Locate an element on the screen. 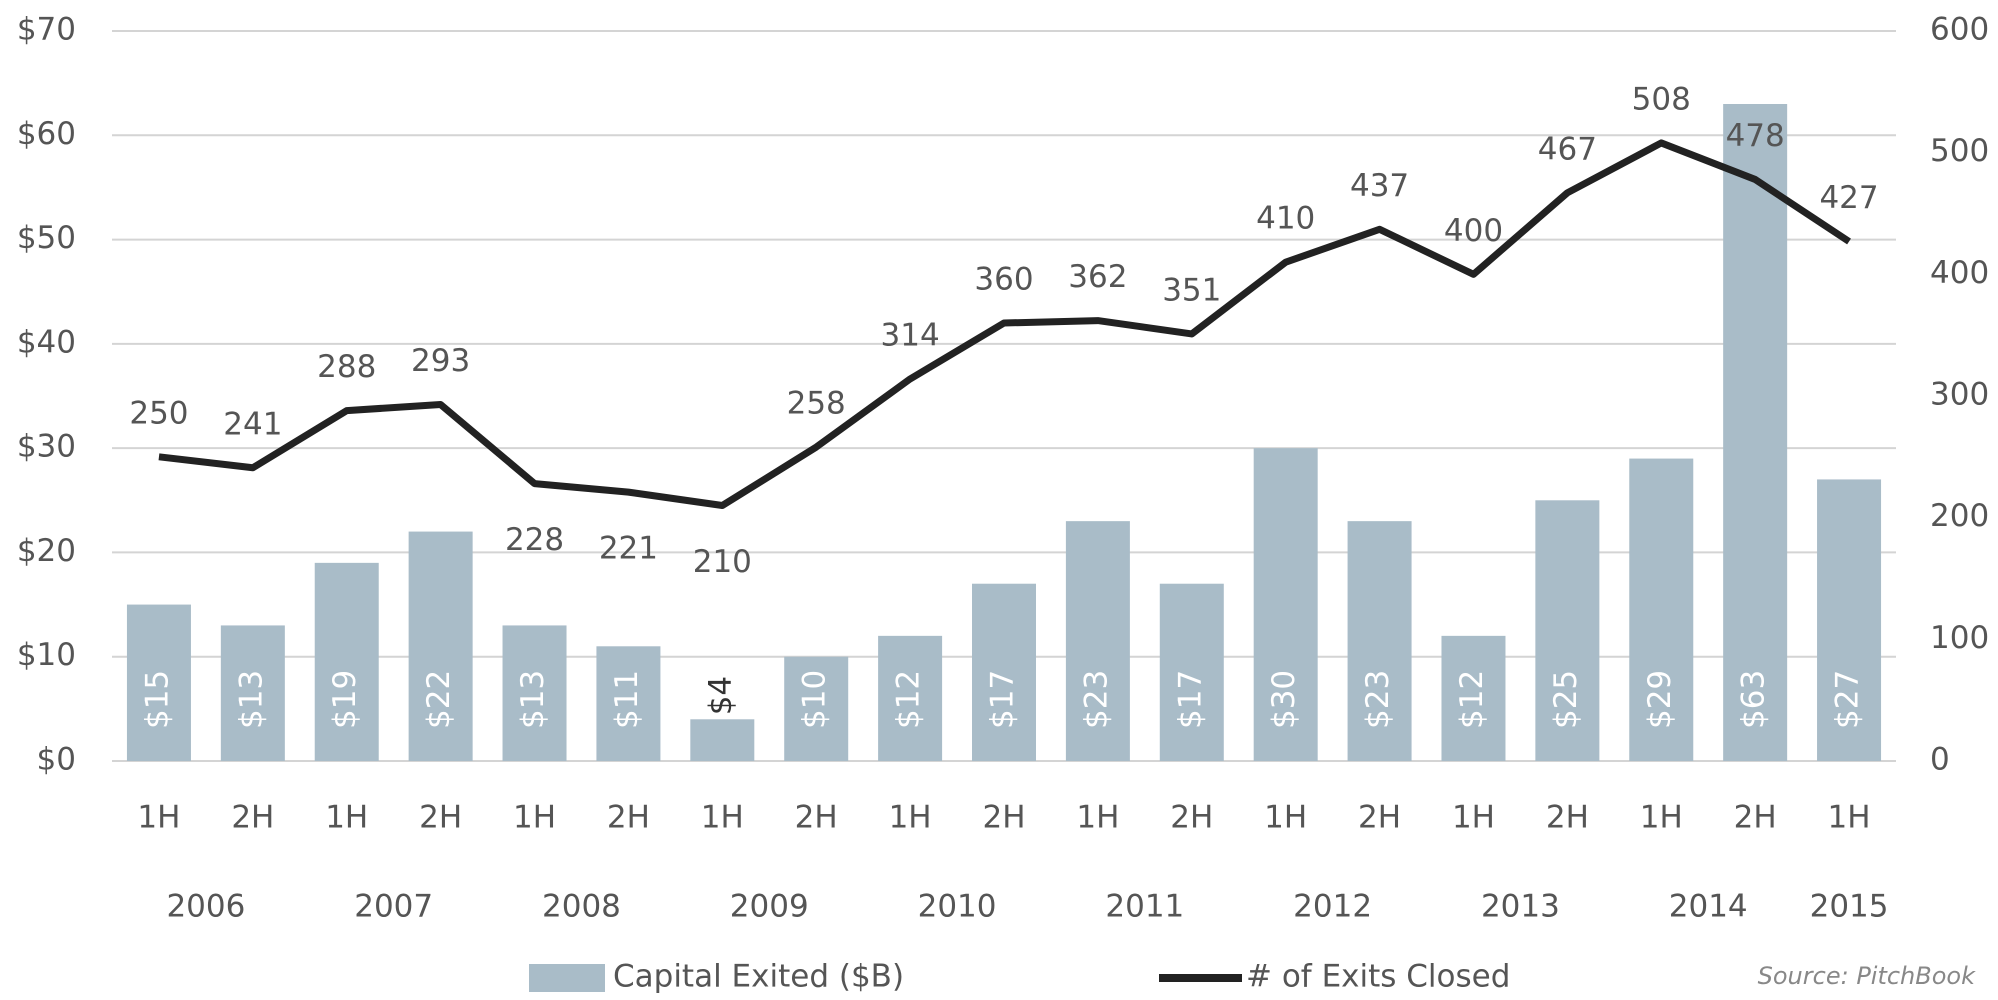  y2-tick-label: 300 is located at coordinates (1959, 395).